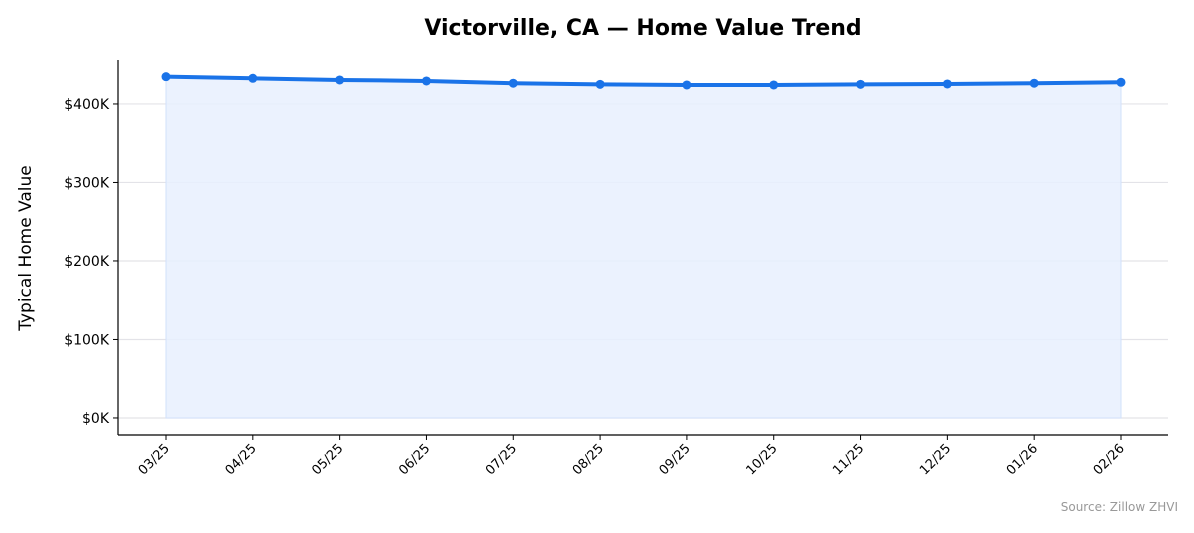 The image size is (1194, 533). What do you see at coordinates (1022, 459) in the screenshot?
I see `x-tick-label: 01/26` at bounding box center [1022, 459].